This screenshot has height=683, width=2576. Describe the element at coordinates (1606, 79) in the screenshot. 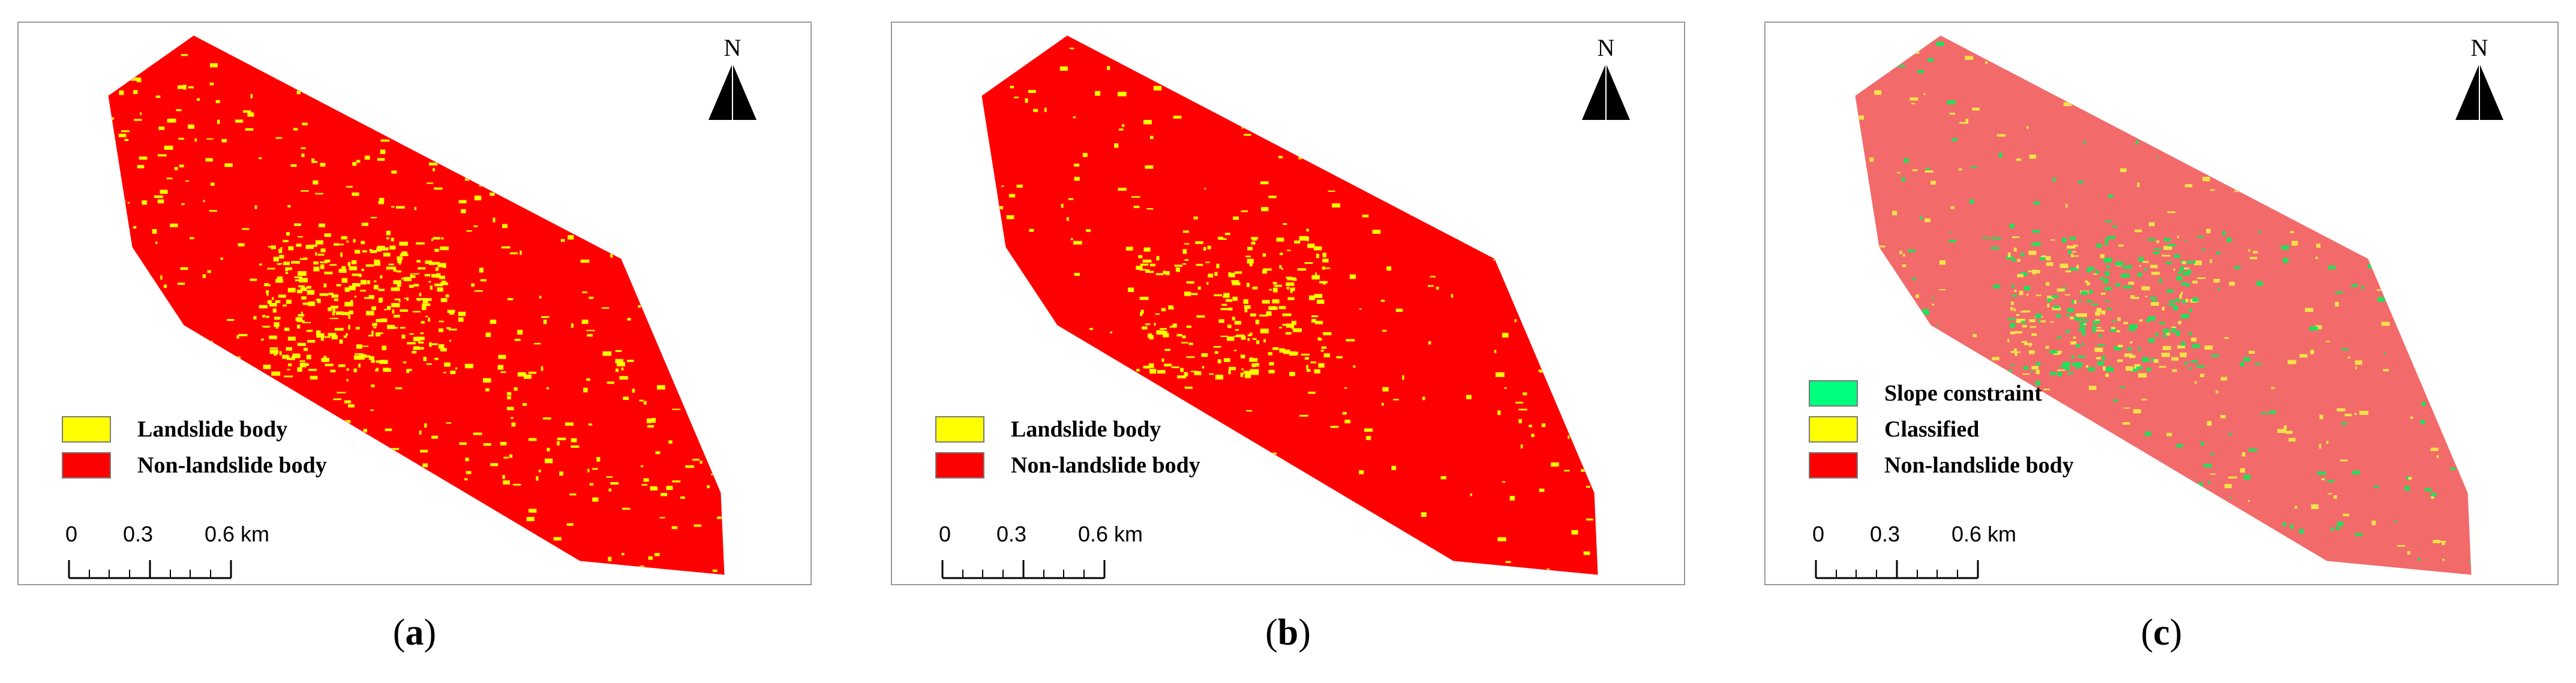

I see `north-arrow: N` at that location.